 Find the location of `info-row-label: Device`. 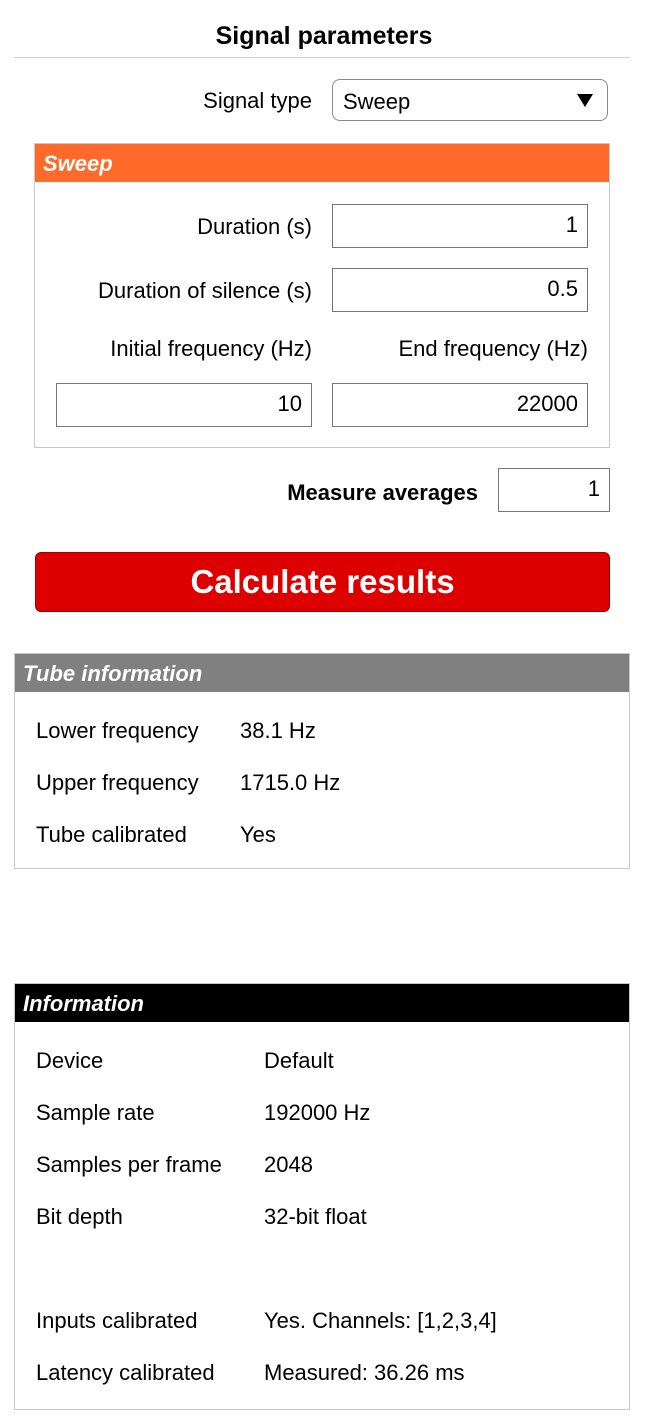

info-row-label: Device is located at coordinates (70, 1060).